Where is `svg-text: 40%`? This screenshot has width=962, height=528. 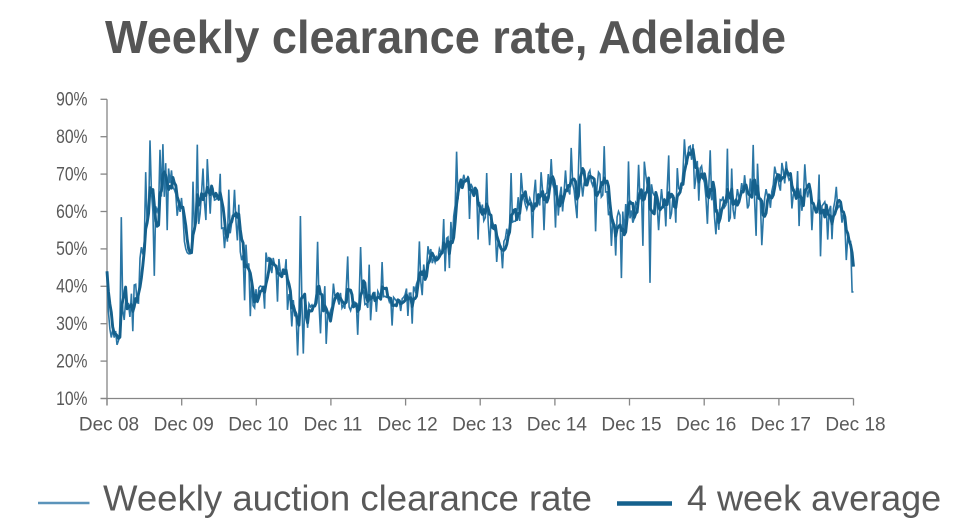
svg-text: 40% is located at coordinates (71, 287).